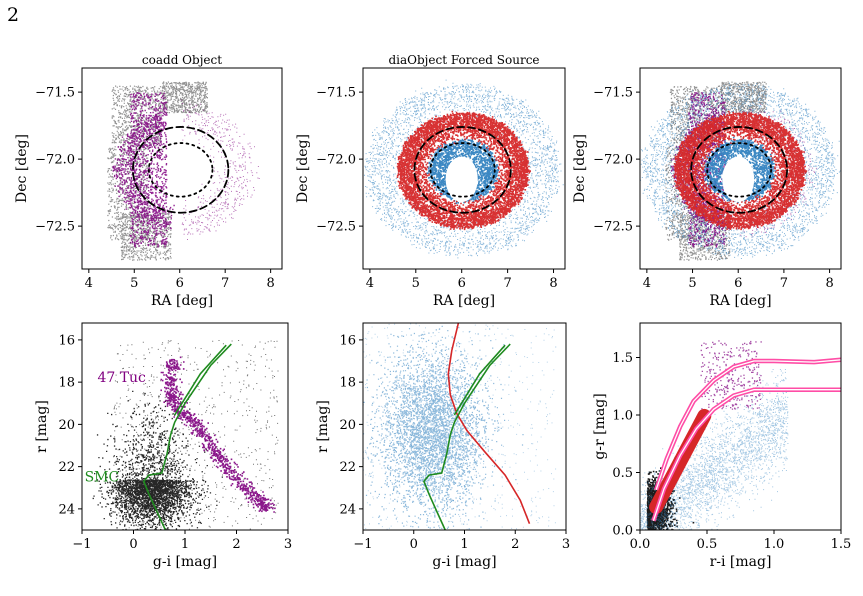 This screenshot has width=863, height=596. I want to click on ccd-locus-lower, so click(746, 455).